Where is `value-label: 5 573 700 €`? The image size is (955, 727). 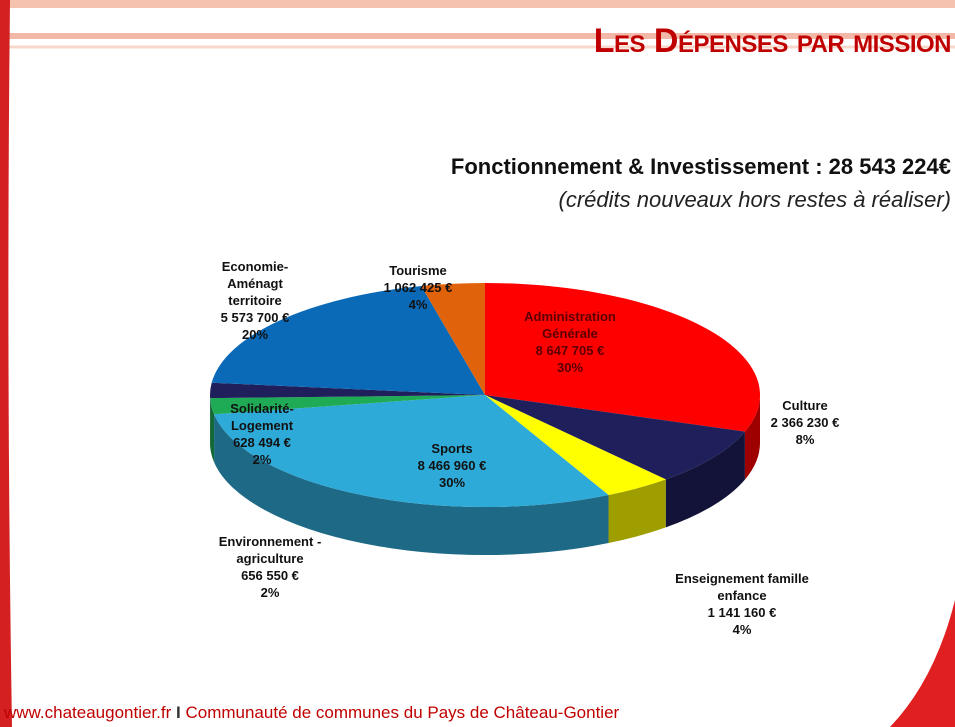 value-label: 5 573 700 € is located at coordinates (255, 317).